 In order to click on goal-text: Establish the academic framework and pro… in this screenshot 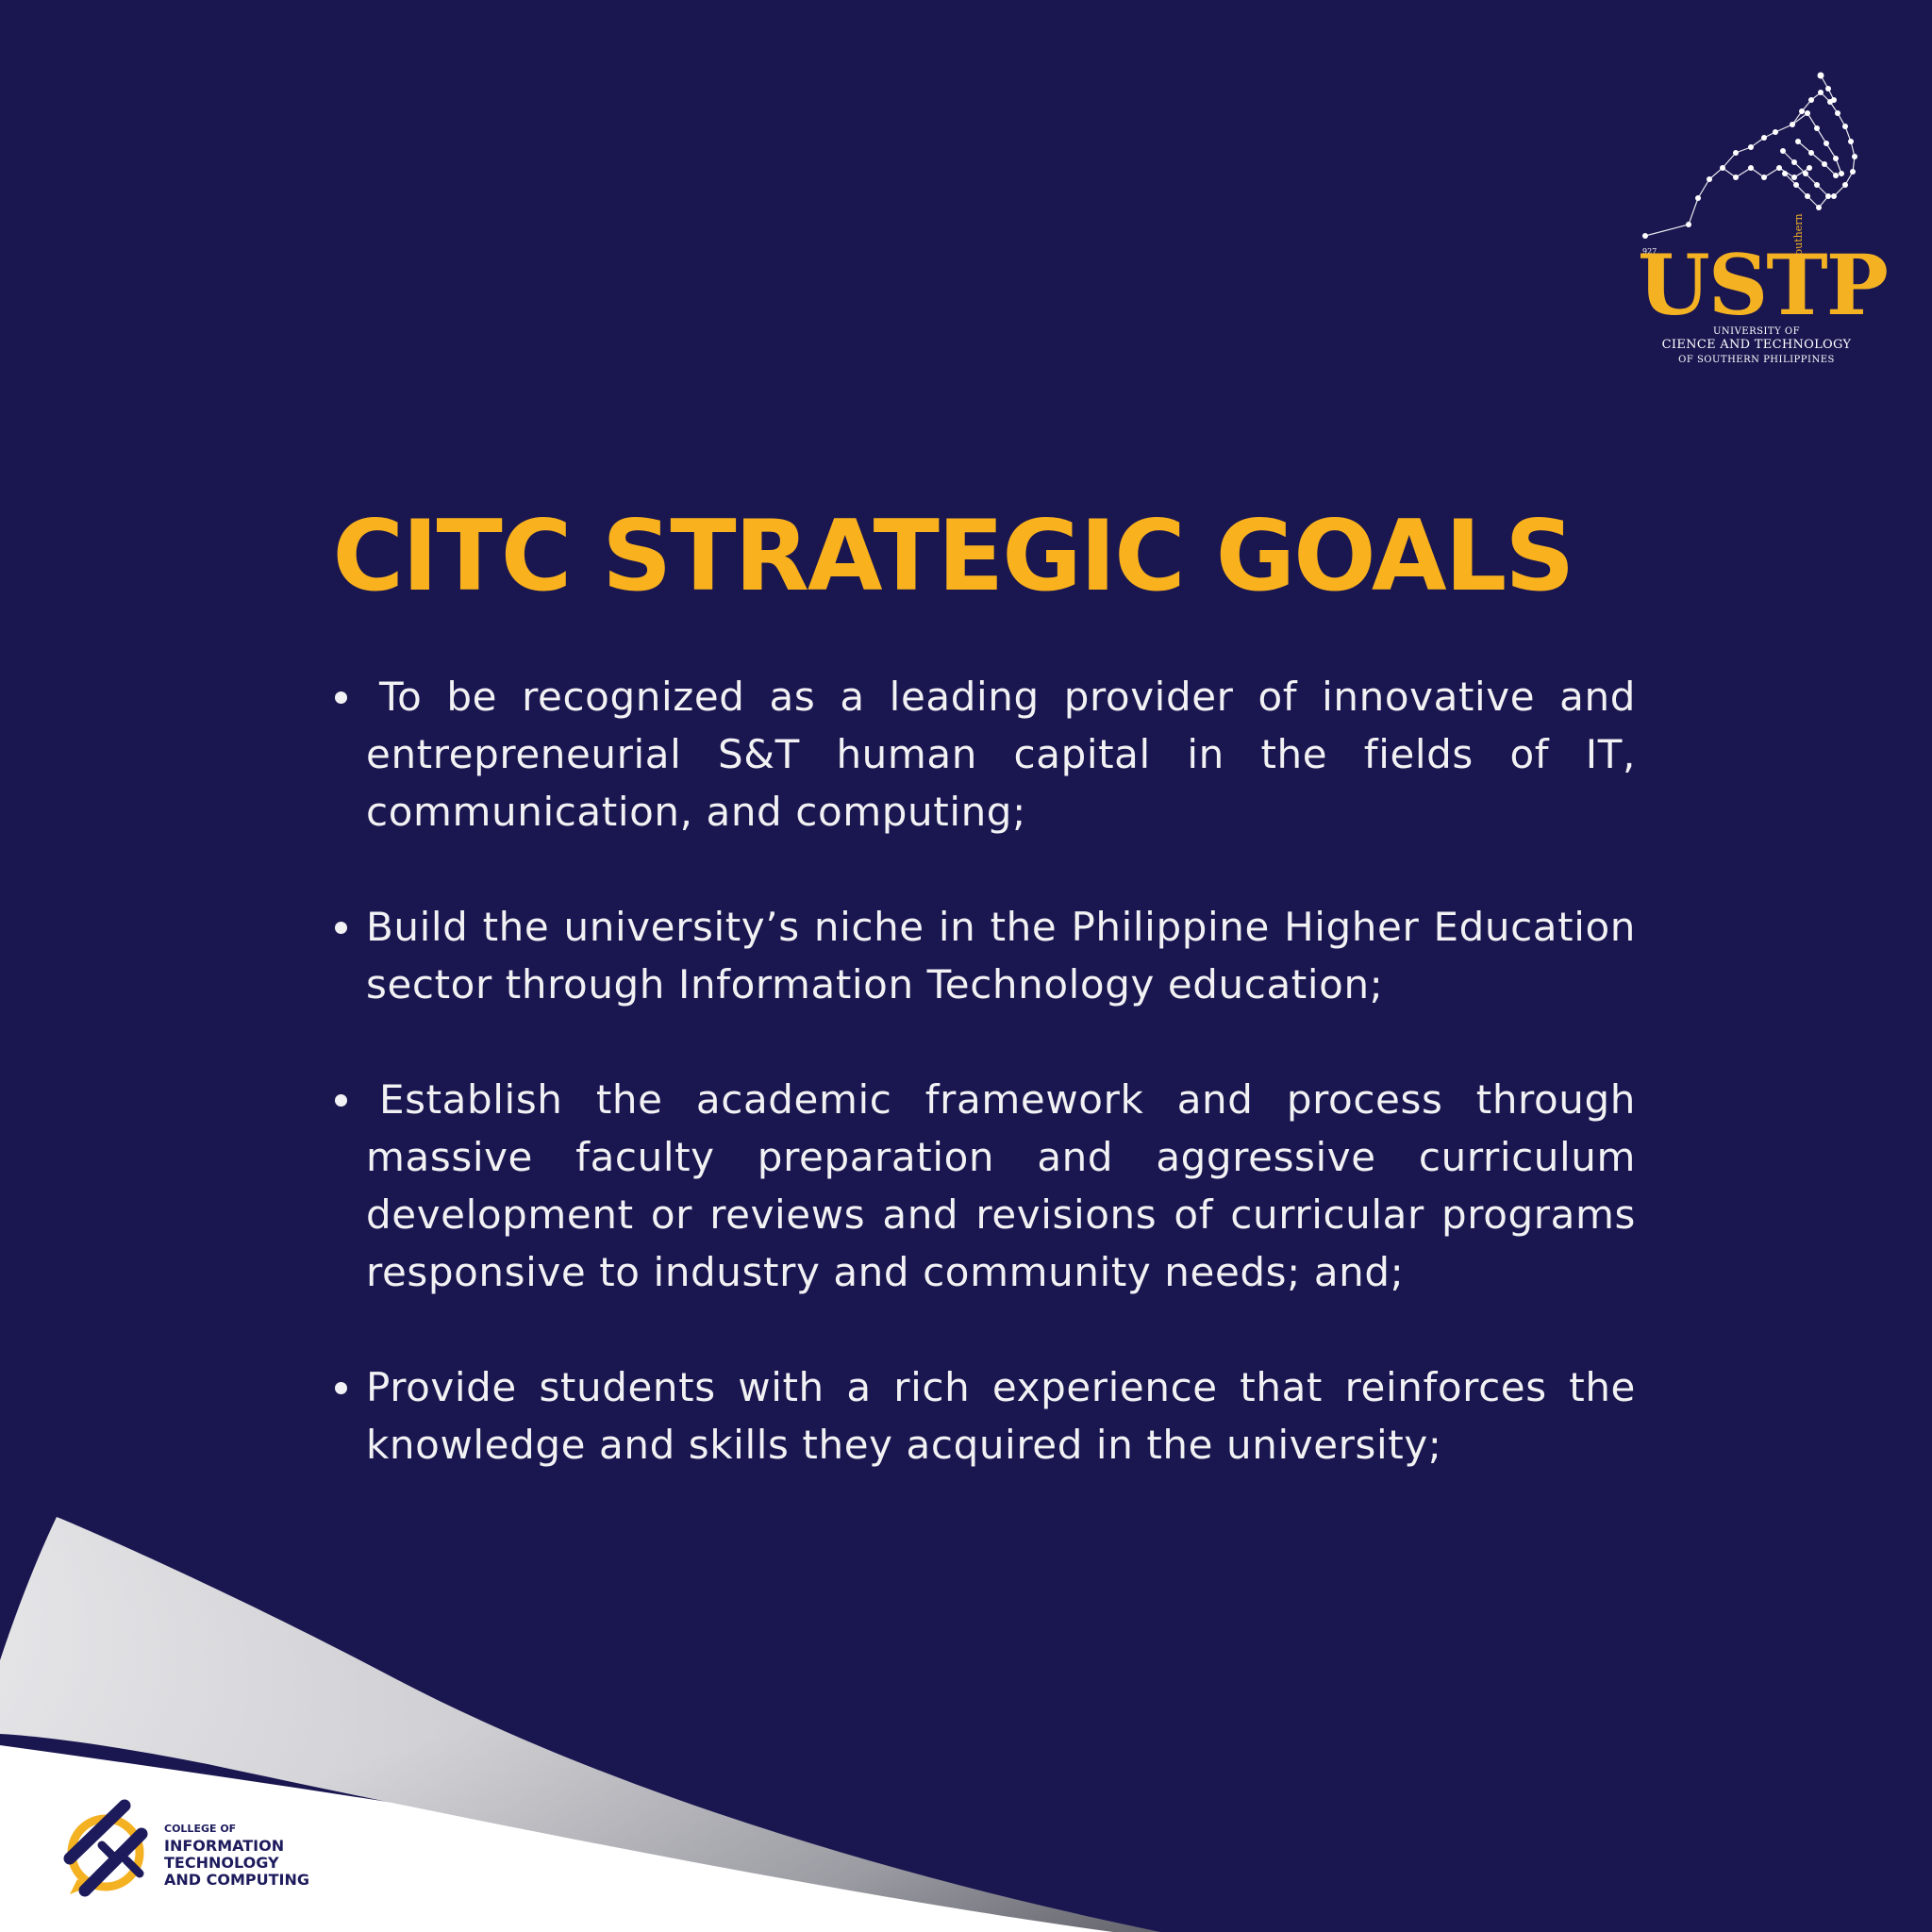, I will do `click(1001, 1185)`.